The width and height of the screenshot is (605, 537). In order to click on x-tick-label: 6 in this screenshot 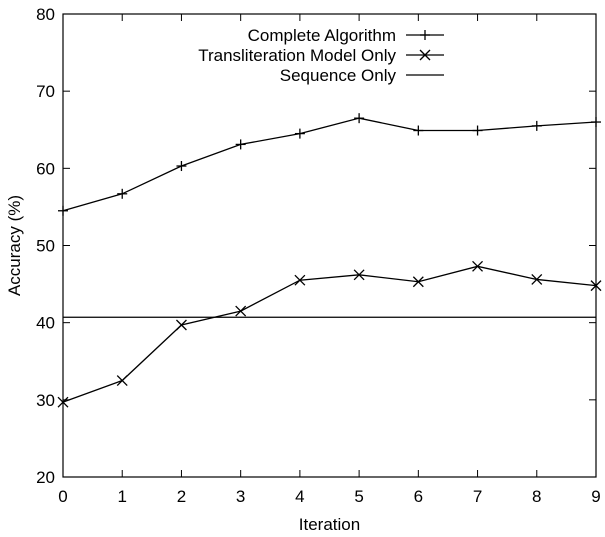, I will do `click(418, 496)`.